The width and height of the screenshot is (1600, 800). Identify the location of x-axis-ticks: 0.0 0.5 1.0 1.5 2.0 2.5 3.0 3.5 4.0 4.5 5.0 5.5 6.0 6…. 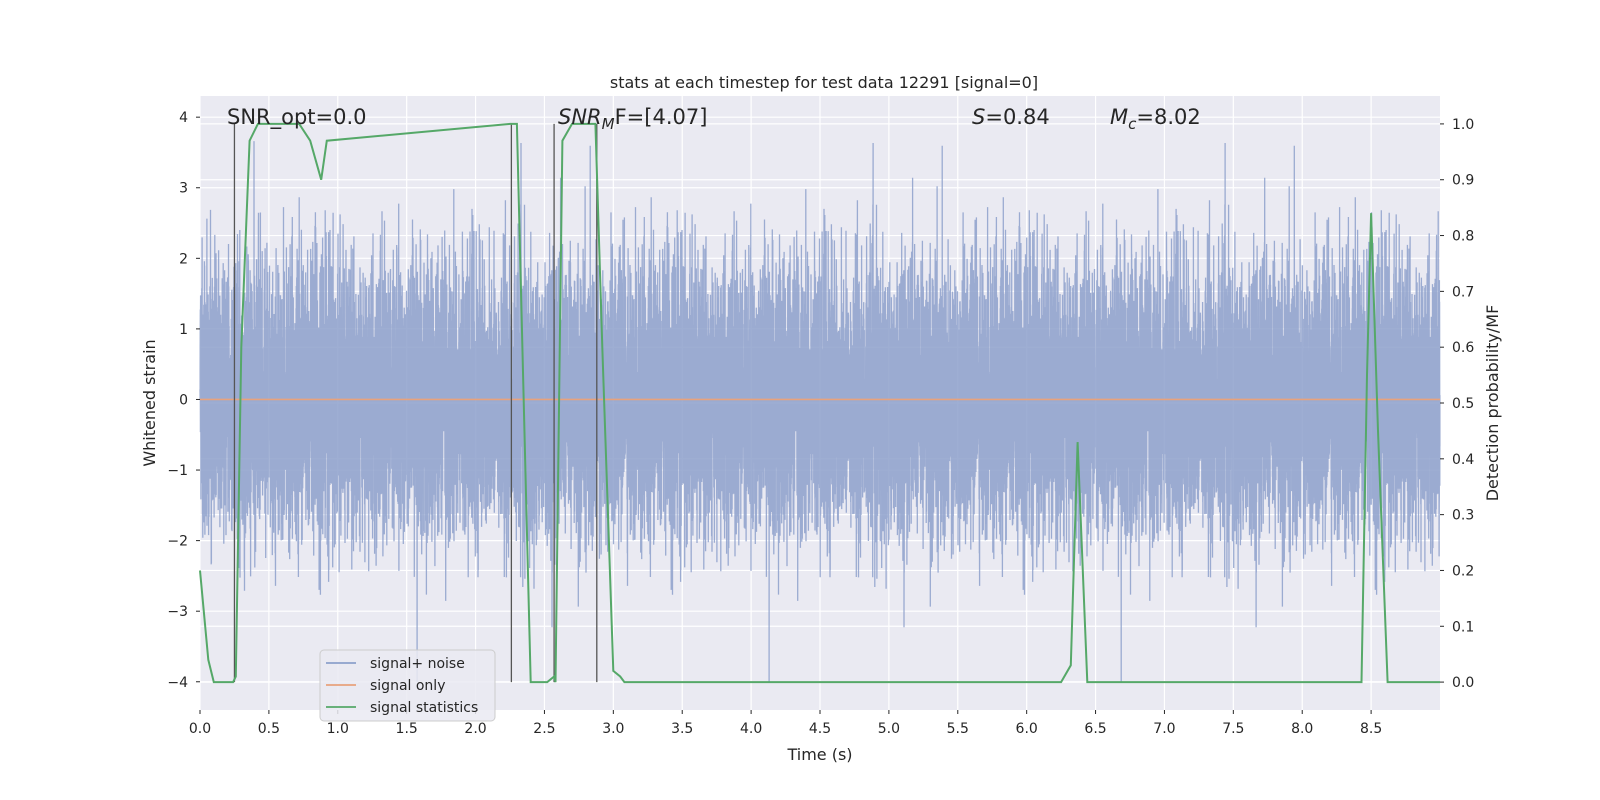
(785, 723).